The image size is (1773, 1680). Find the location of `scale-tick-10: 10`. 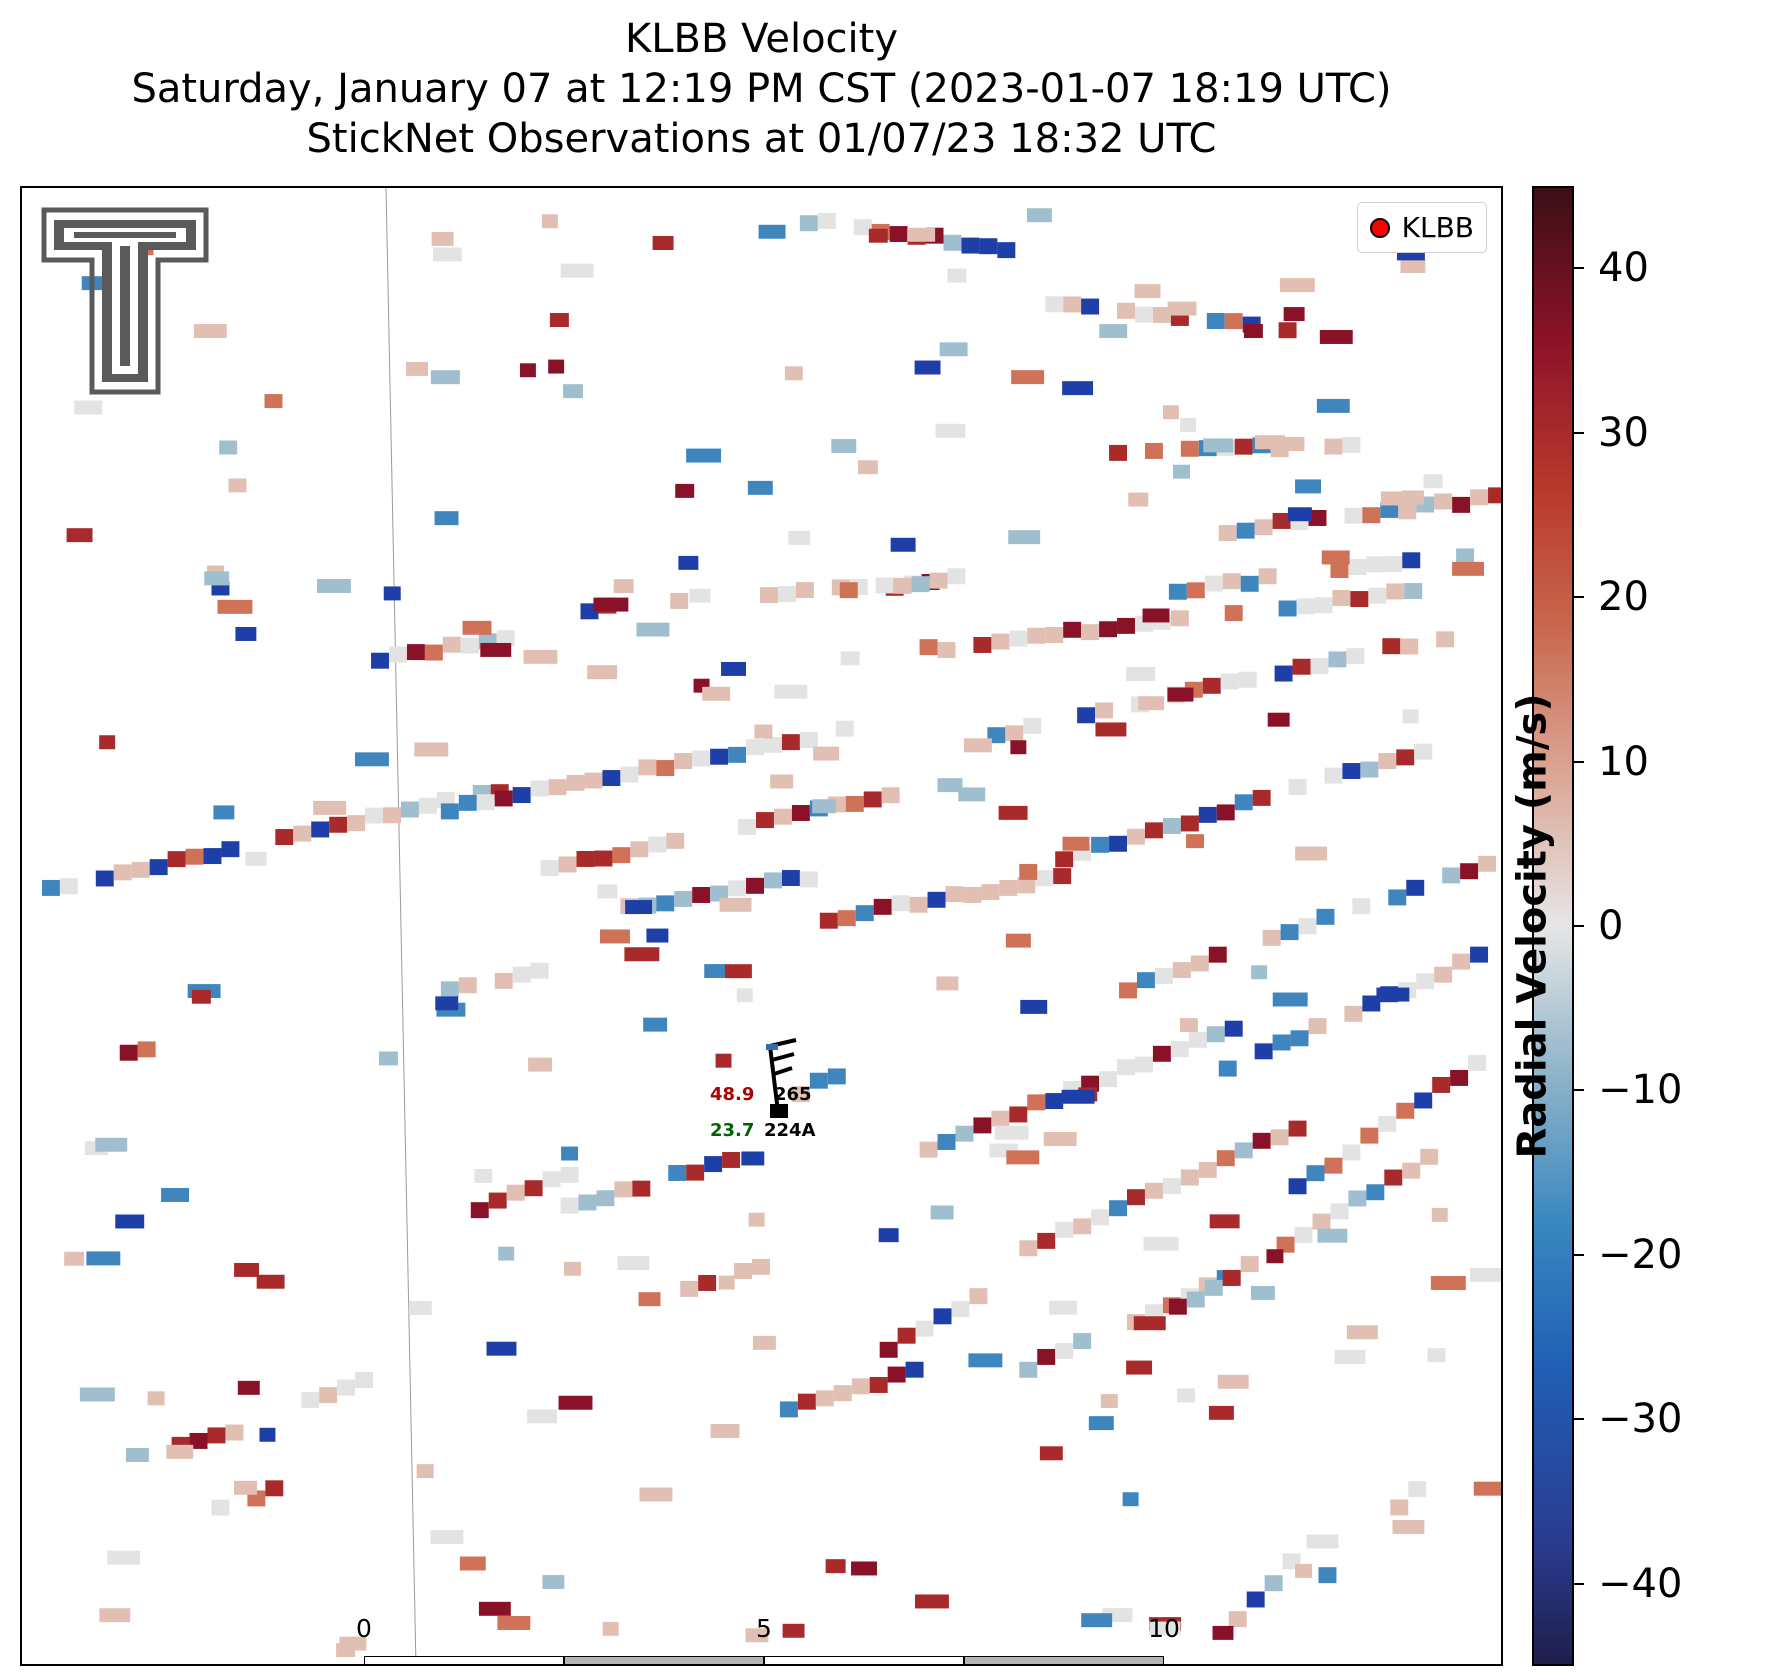

scale-tick-10: 10 is located at coordinates (1164, 1628).